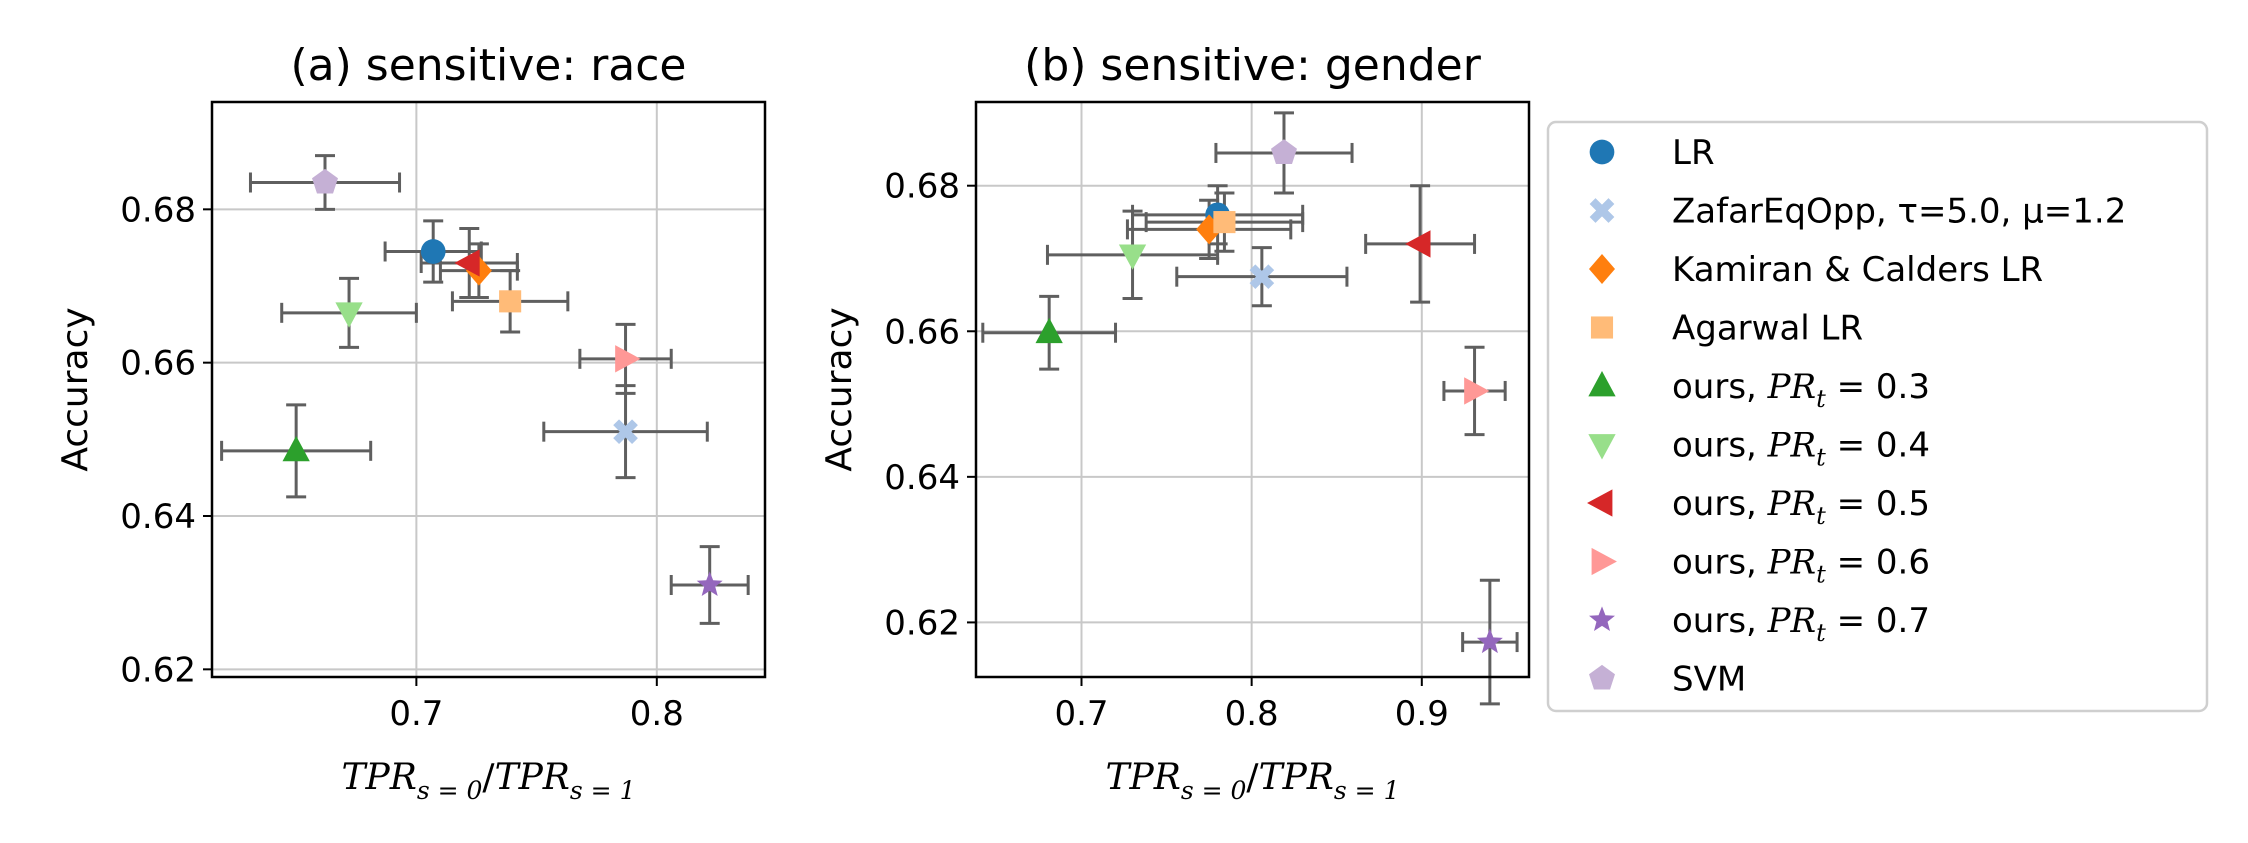 Image resolution: width=2248 pixels, height=843 pixels. What do you see at coordinates (1602, 327) in the screenshot?
I see `legend-marker-Agarwal` at bounding box center [1602, 327].